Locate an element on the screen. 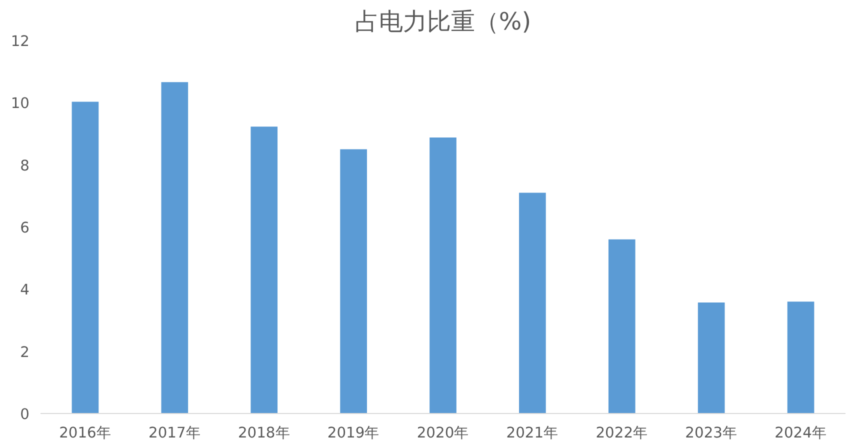 This screenshot has height=444, width=865. x-tick-label: 2016年 is located at coordinates (85, 433).